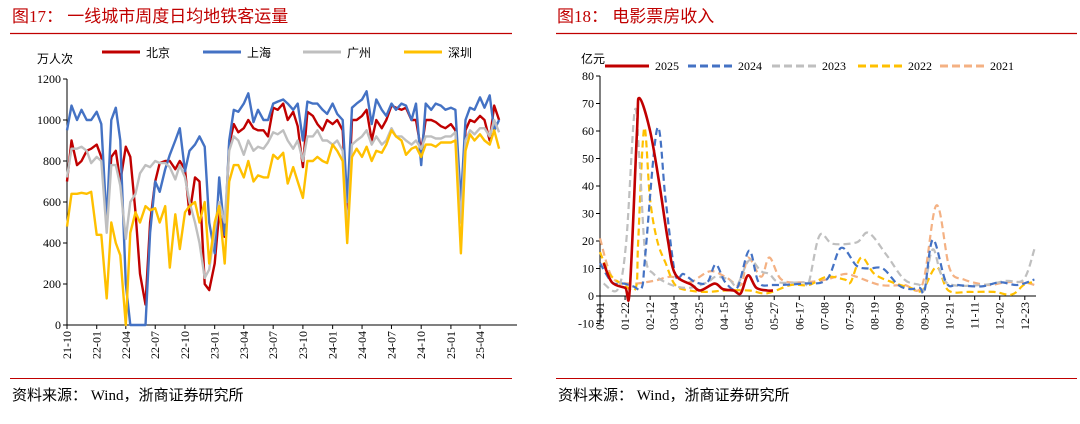  What do you see at coordinates (799, 316) in the screenshot?
I see `x-tick-label: 06-17` at bounding box center [799, 316].